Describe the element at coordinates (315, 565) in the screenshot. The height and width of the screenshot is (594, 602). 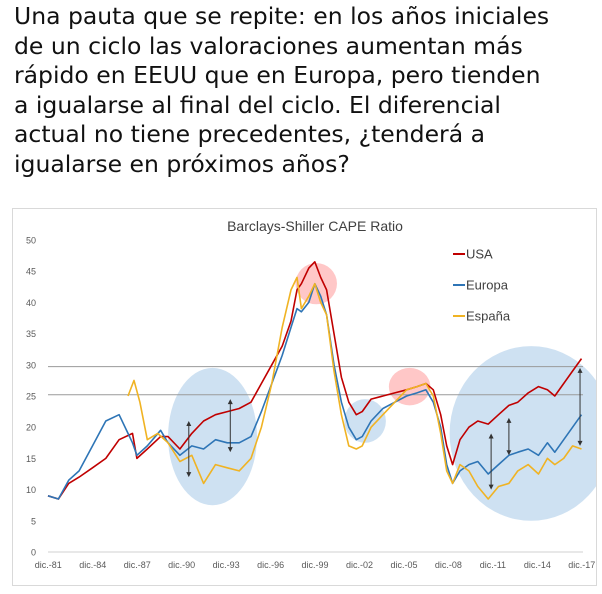
I see `x-tick-label: dic.-99` at that location.